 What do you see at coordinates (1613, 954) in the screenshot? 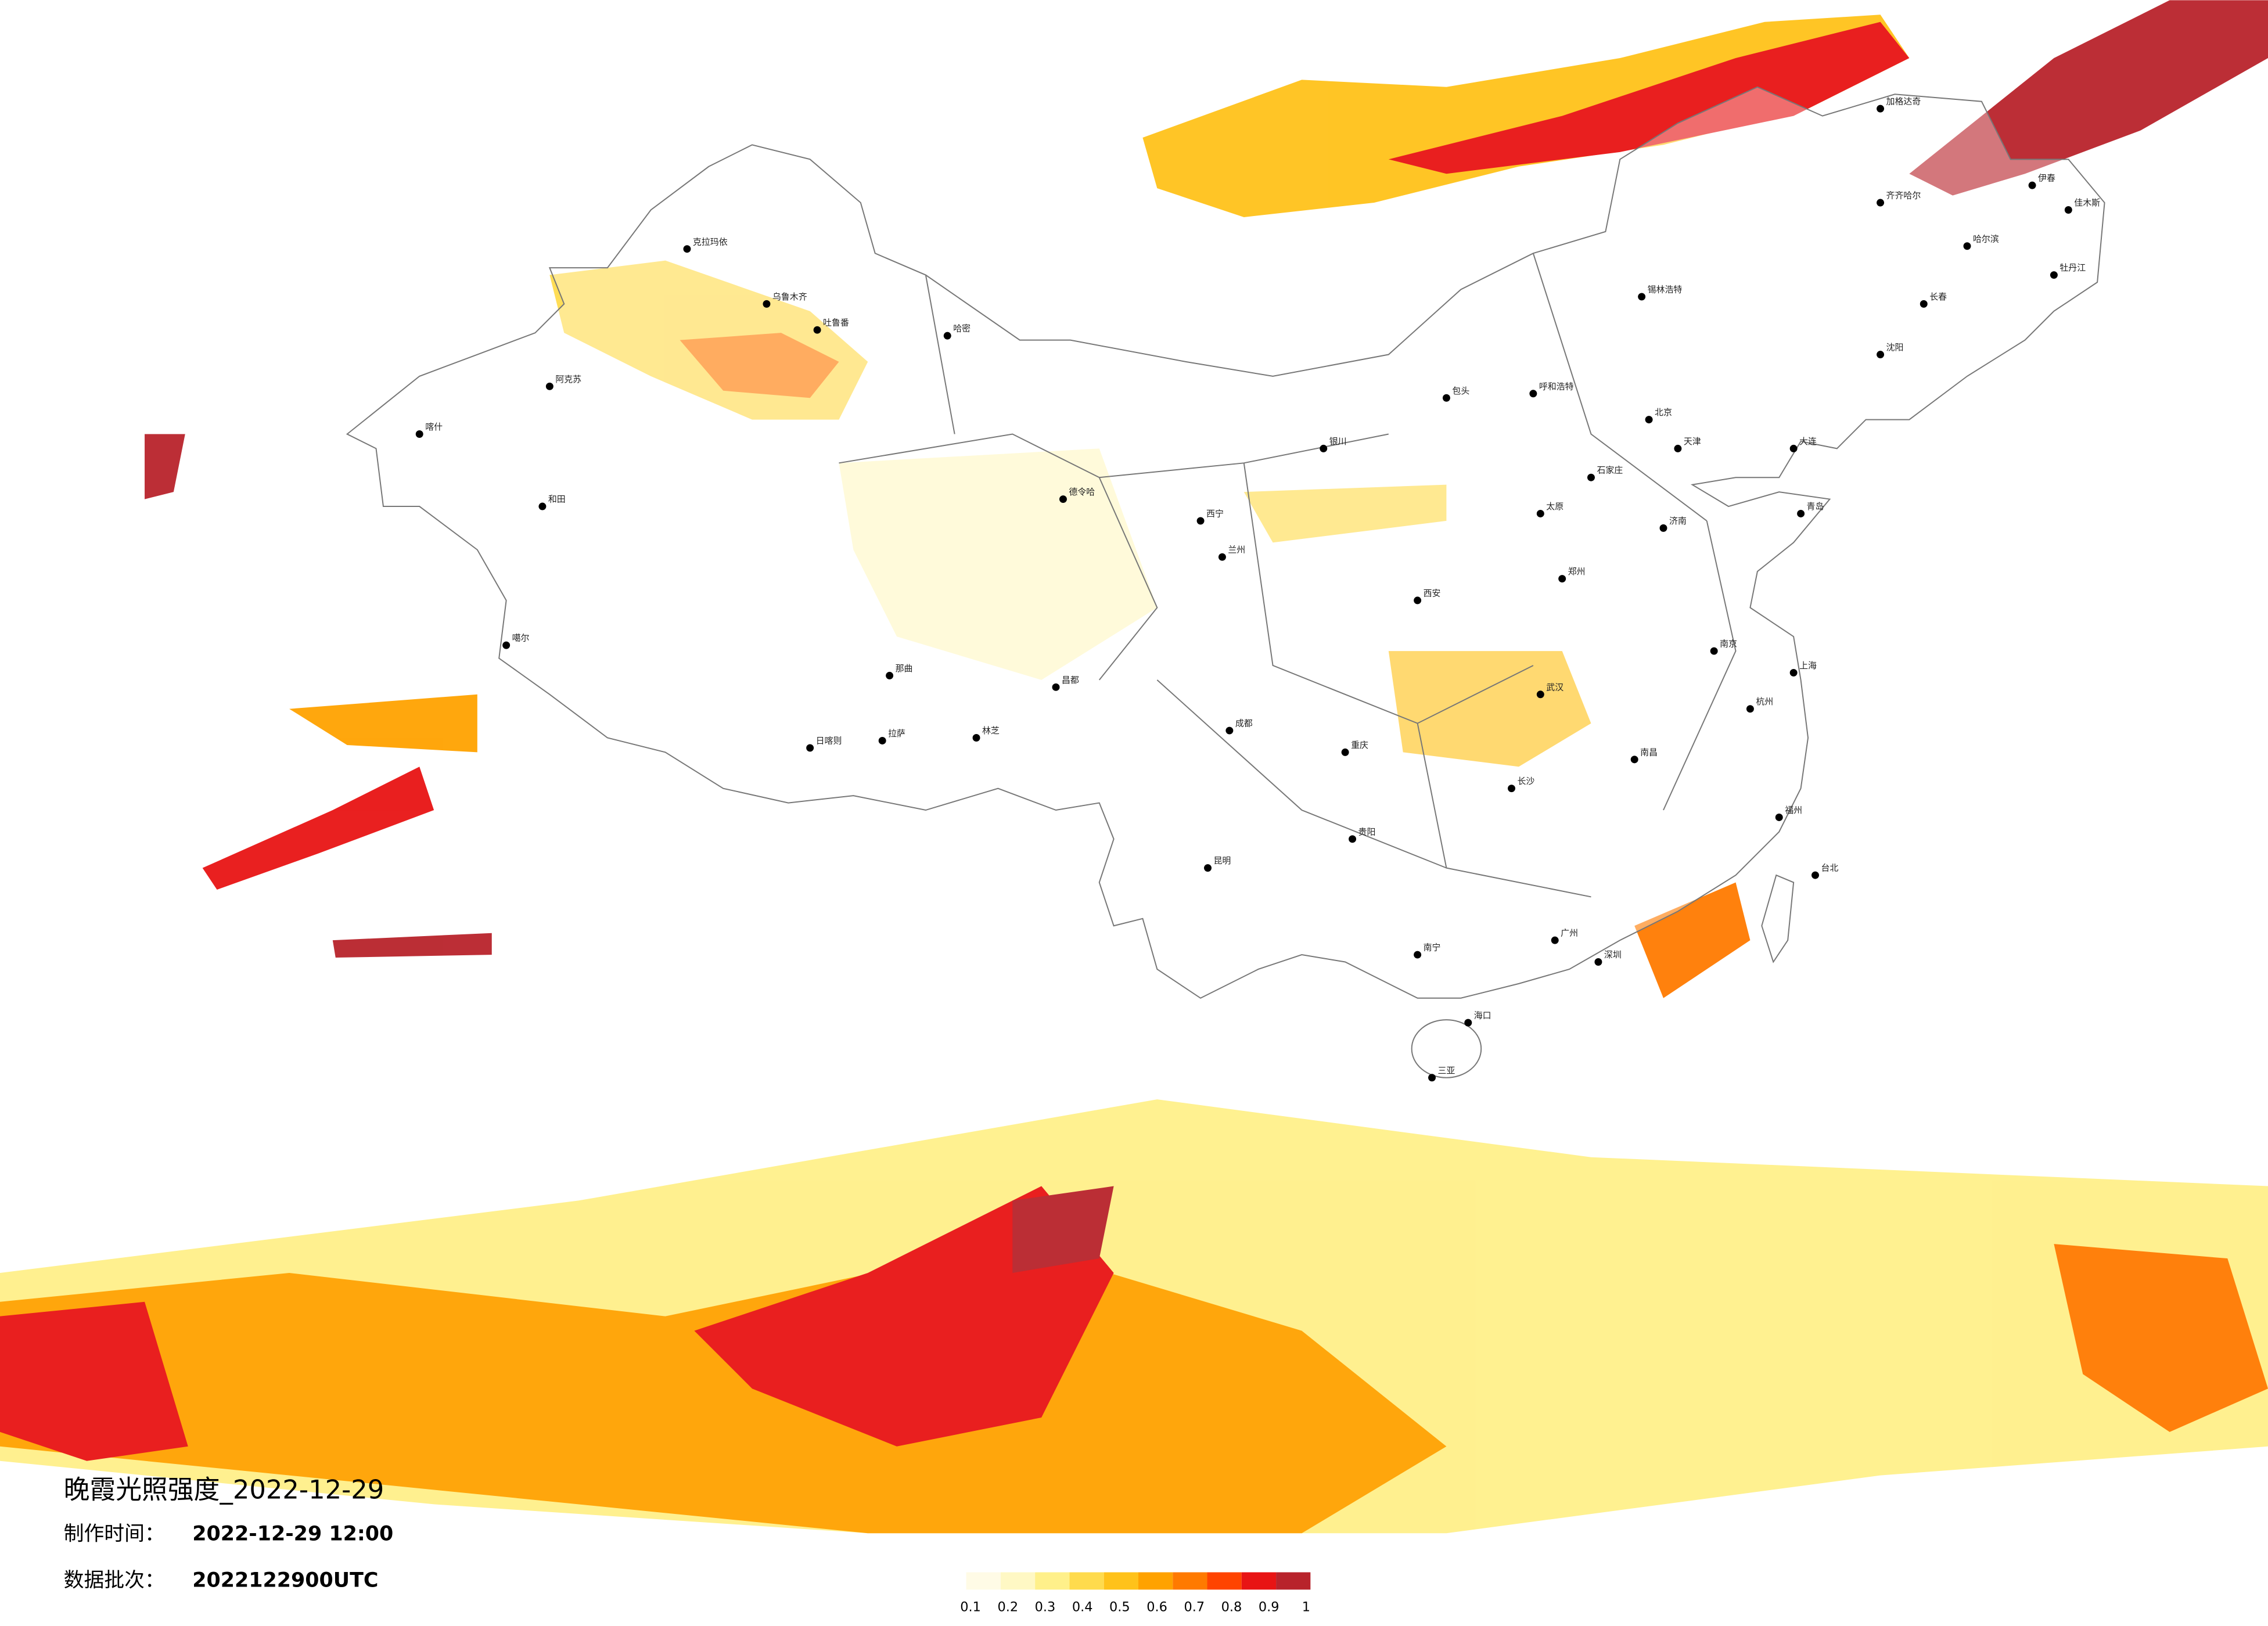
I see `city-label: 深圳` at bounding box center [1613, 954].